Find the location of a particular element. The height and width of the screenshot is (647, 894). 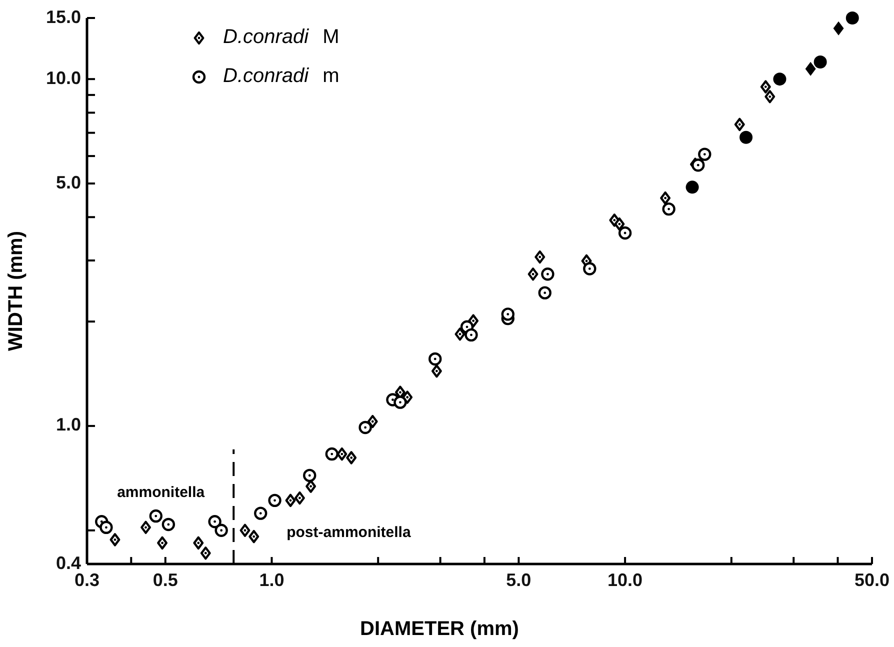

y-tick-label: 15.0 is located at coordinates (63, 16).